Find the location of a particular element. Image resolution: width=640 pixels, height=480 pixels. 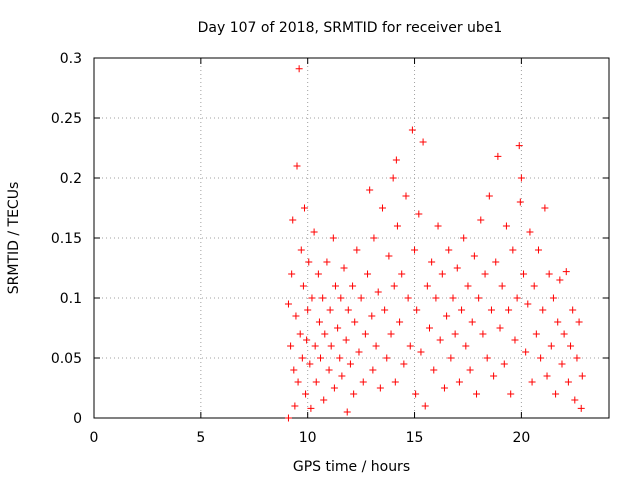

x-tick-label: 15 is located at coordinates (415, 438).